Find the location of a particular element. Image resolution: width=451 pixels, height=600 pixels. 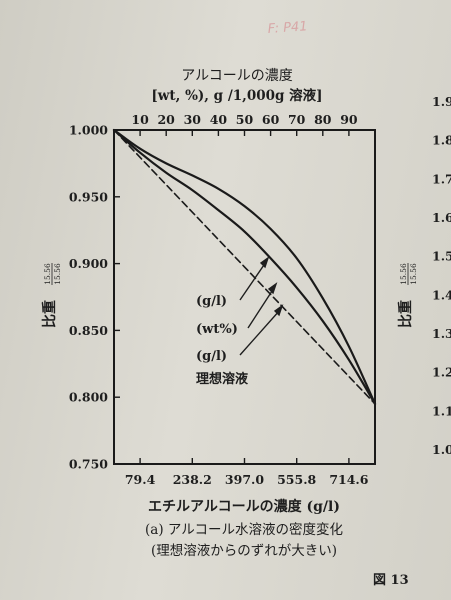

bottom-axis: 79.4 238.2 397.0 555.8 714.6 is located at coordinates (247, 472).